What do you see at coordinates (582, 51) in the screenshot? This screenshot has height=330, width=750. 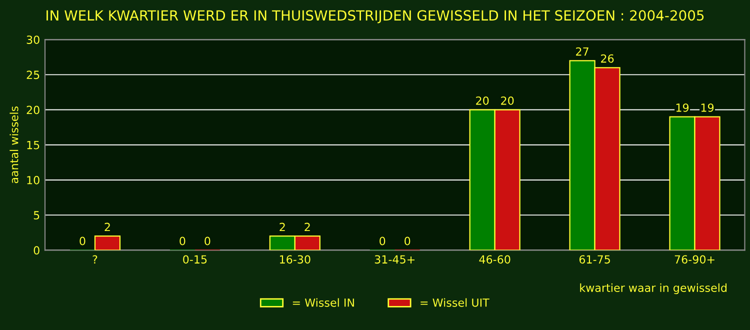 I see `data-label: 27` at bounding box center [582, 51].